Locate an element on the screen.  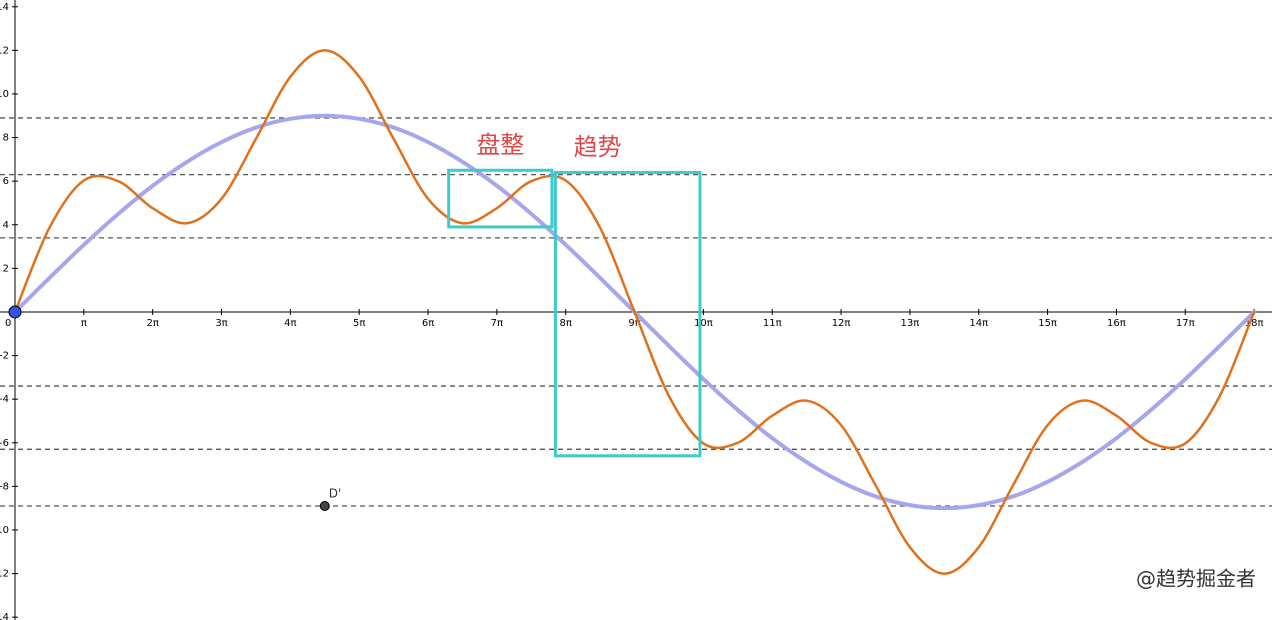
box-label: 趋势 is located at coordinates (598, 147).